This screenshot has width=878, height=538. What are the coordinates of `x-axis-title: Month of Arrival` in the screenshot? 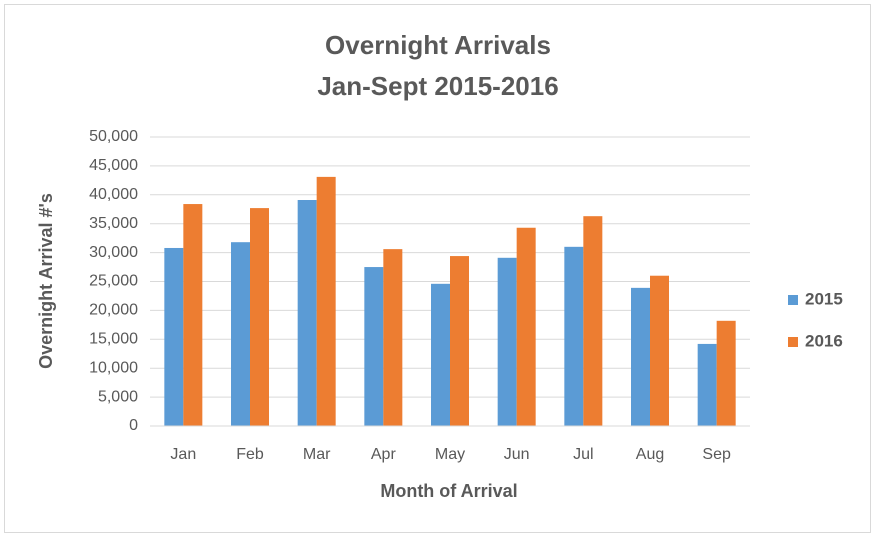 It's located at (448, 491).